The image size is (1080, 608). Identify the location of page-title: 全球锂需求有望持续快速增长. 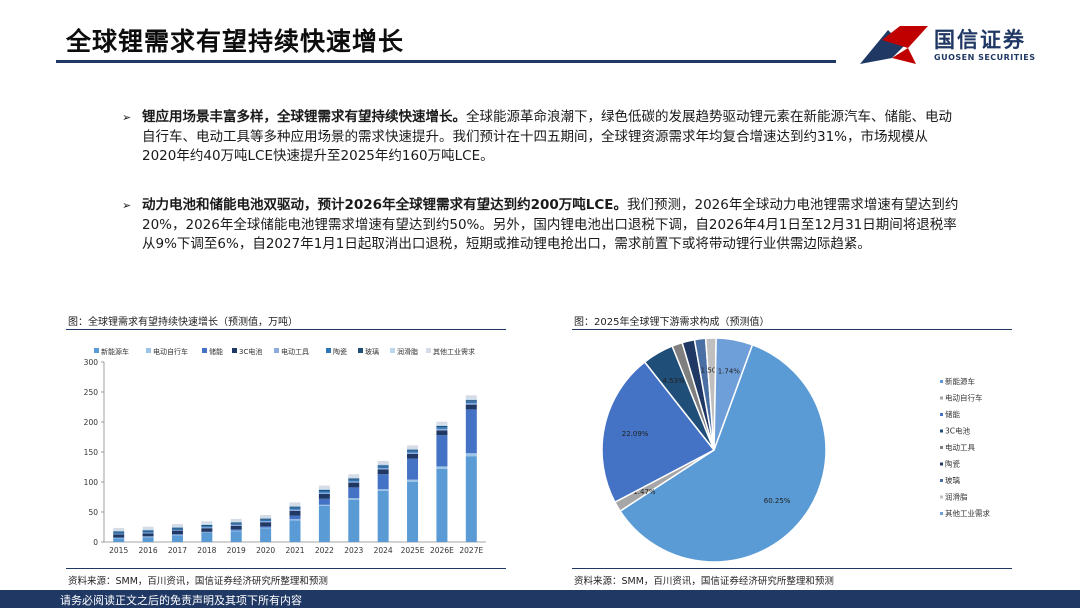
(235, 41).